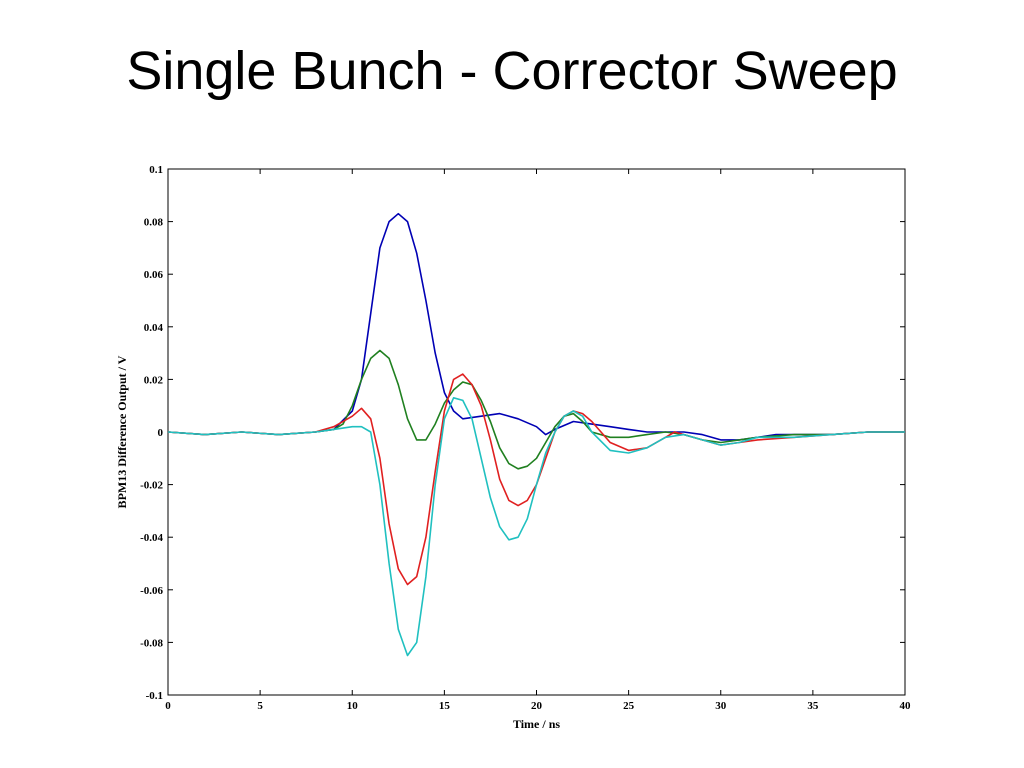  I want to click on y-tick-label: -0.06, so click(151, 591).